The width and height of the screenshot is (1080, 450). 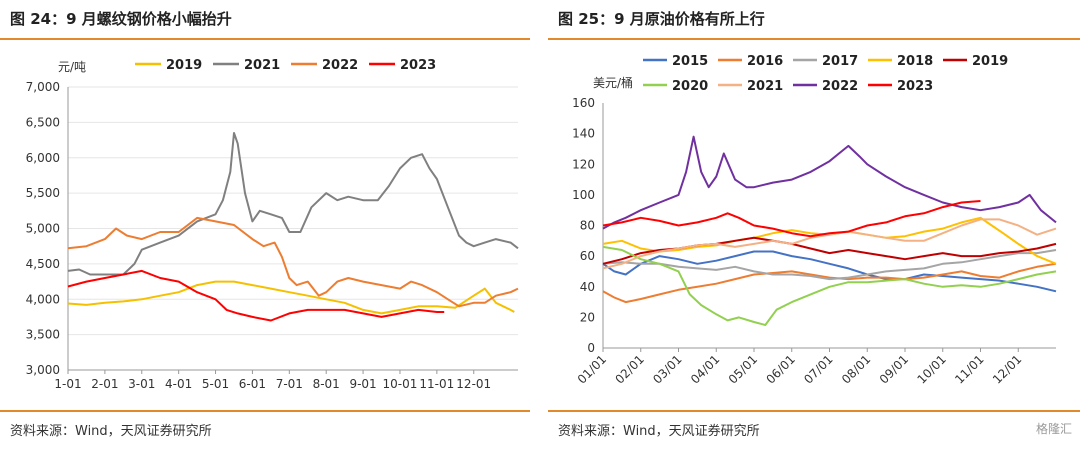 I want to click on y-tick-label: 80, so click(x=587, y=226).